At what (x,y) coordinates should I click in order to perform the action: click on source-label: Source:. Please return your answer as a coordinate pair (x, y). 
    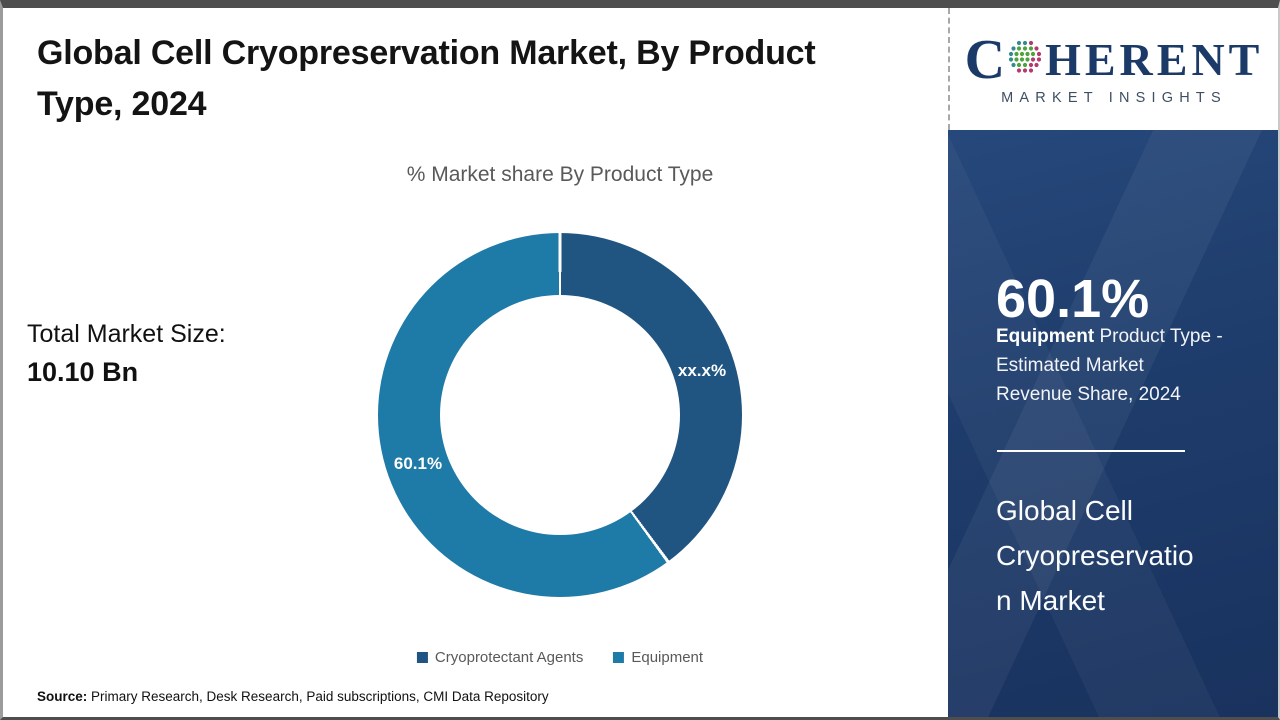
    Looking at the image, I should click on (62, 696).